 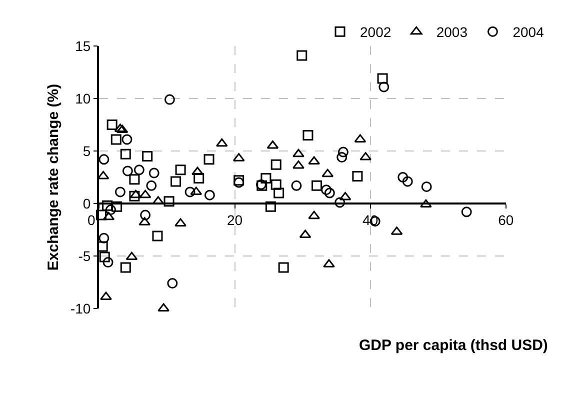 What do you see at coordinates (83, 98) in the screenshot?
I see `y-tick-label: 10` at bounding box center [83, 98].